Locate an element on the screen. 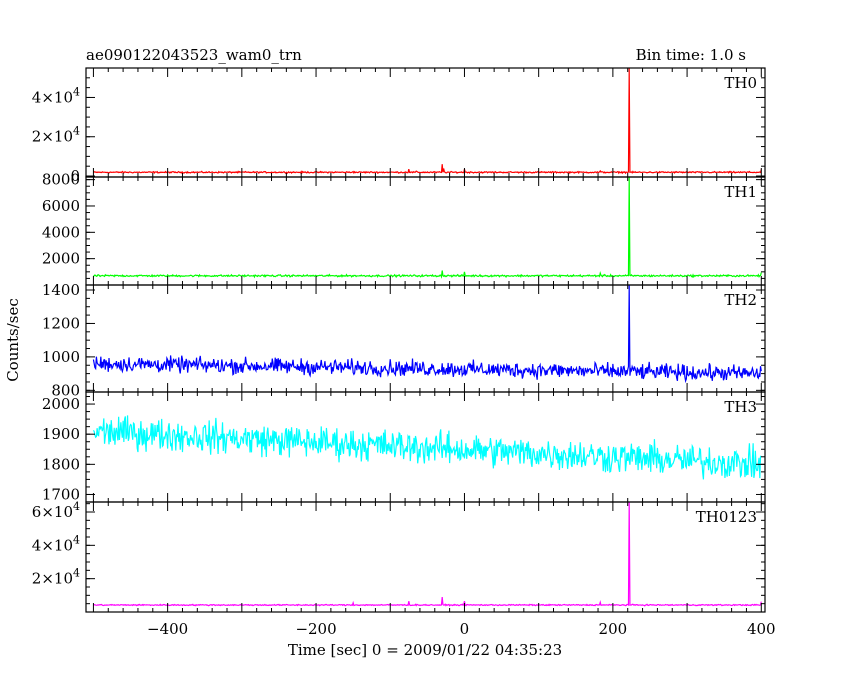 This screenshot has width=850, height=680. panel-name-label: TH2 is located at coordinates (740, 300).